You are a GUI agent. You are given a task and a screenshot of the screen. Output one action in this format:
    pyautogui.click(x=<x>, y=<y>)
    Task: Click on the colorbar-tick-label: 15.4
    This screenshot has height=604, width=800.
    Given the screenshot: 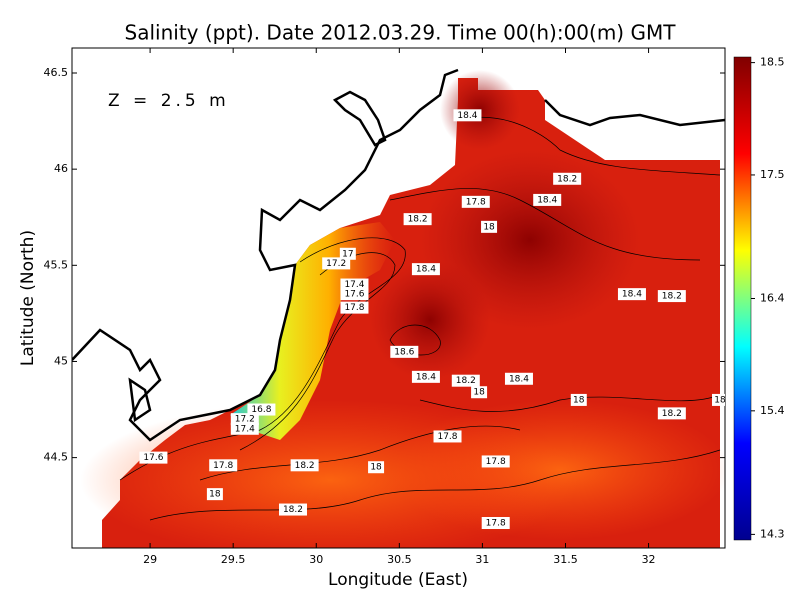 What is the action you would take?
    pyautogui.click(x=772, y=410)
    